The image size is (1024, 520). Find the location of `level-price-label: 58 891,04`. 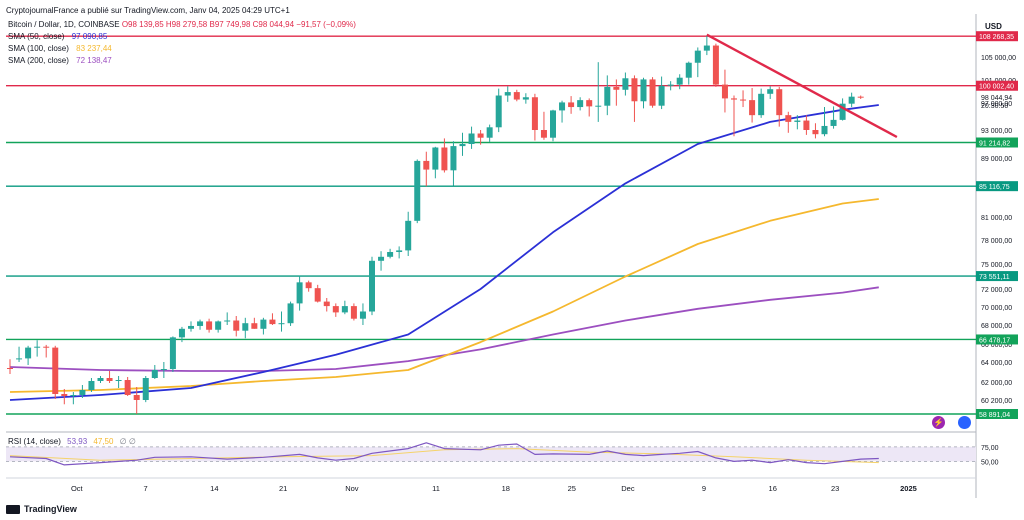

level-price-label: 58 891,04 is located at coordinates (994, 415).